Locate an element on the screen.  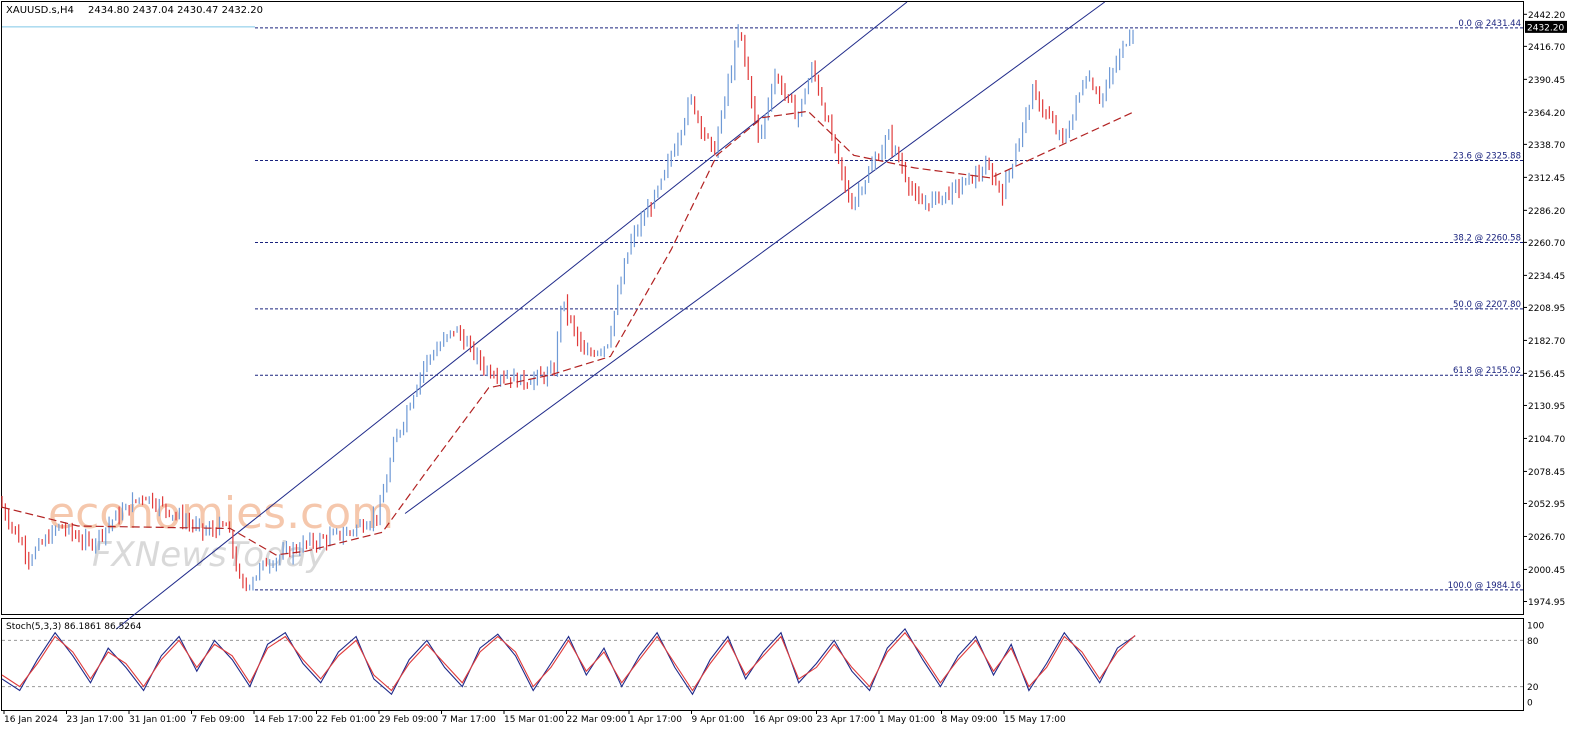
symbol-label: XAUUSD.s,H4 is located at coordinates (40, 10).